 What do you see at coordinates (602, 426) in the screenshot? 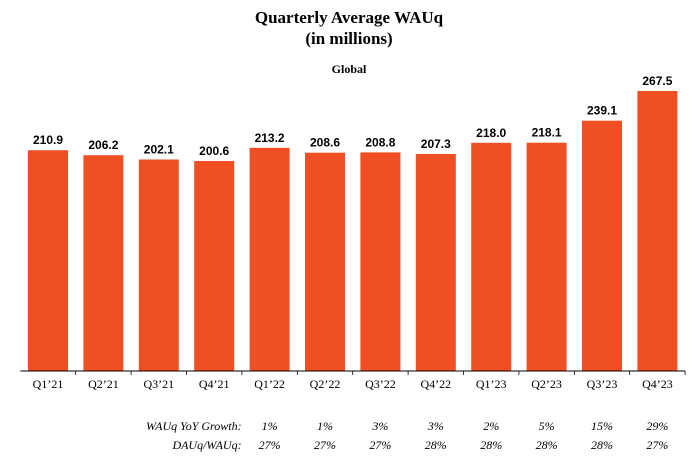
I see `metric-value: 15%` at bounding box center [602, 426].